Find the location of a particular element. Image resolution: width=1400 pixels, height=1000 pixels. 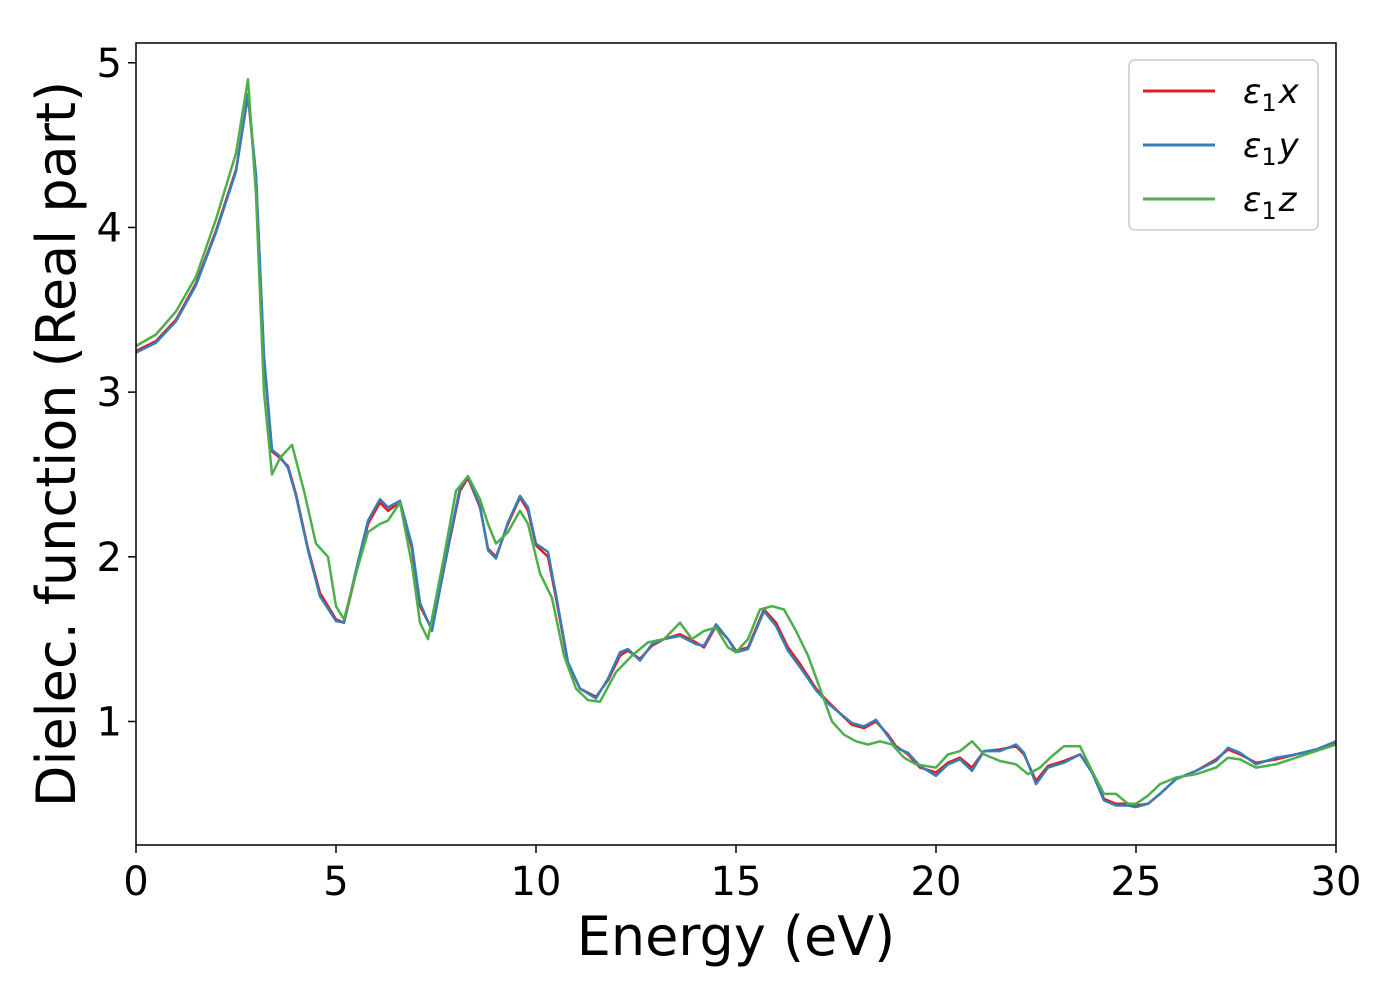

legend-label-y: ε1y is located at coordinates (1271, 148).